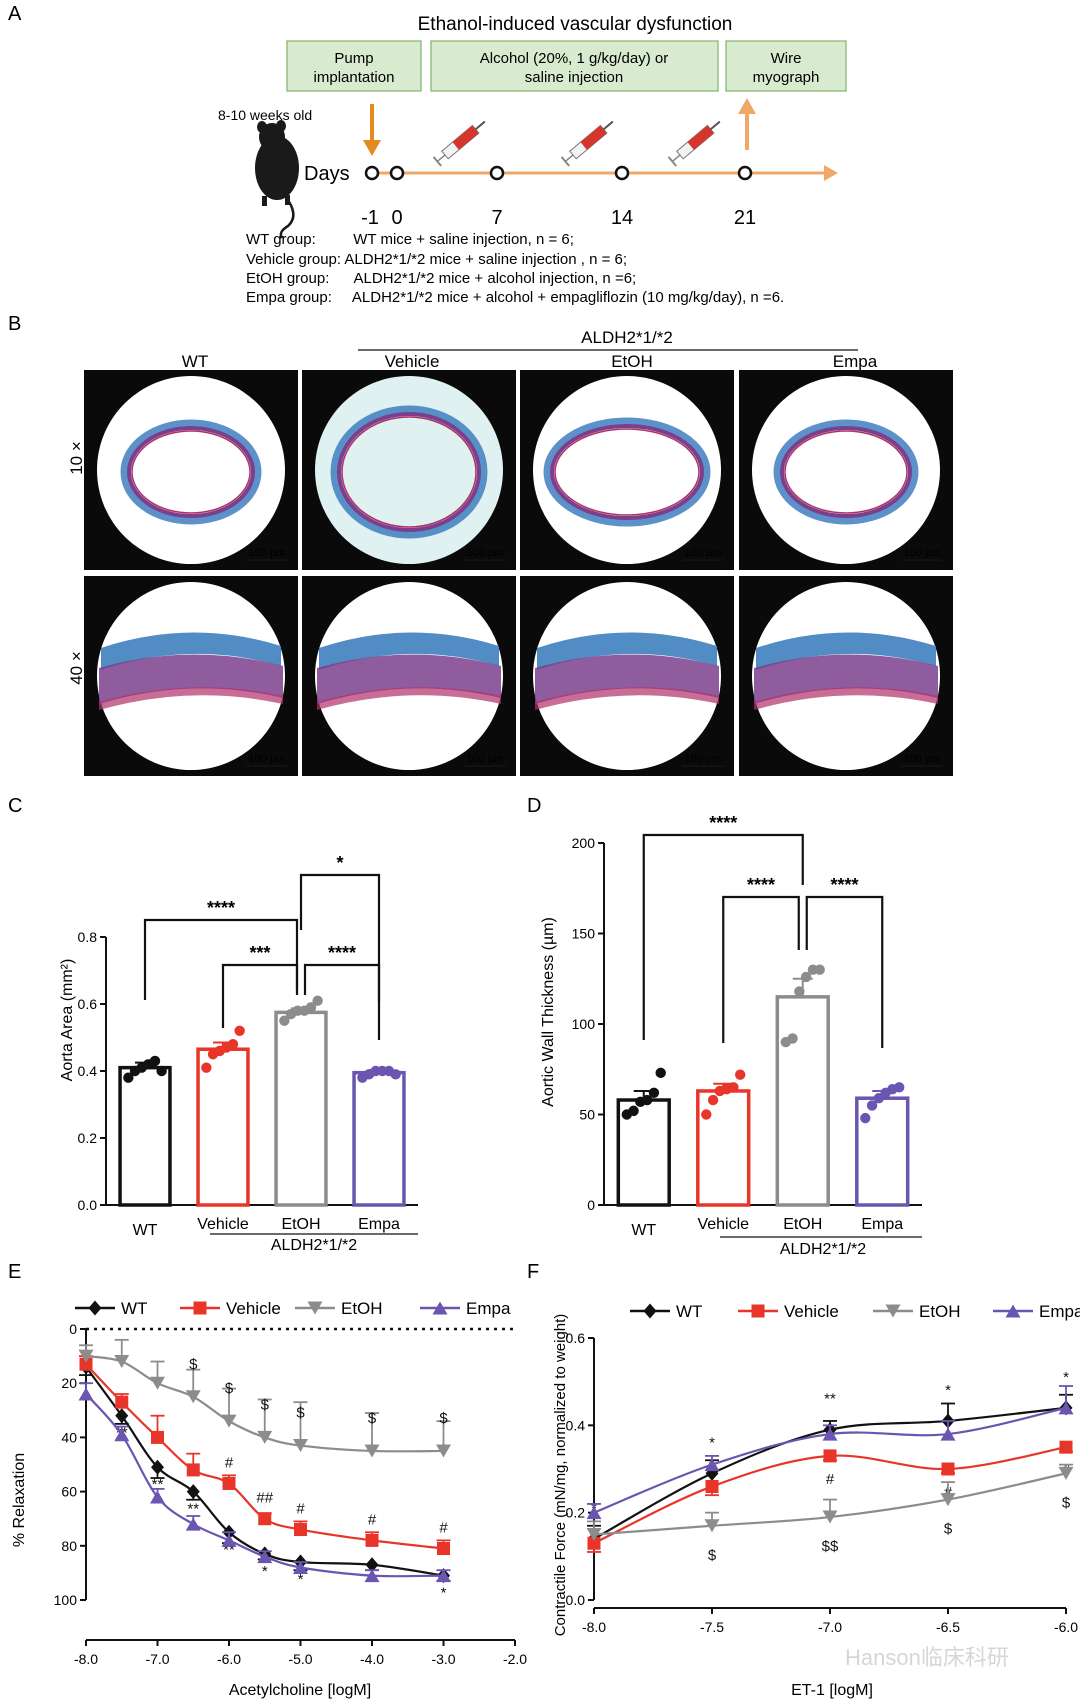 This screenshot has height=1701, width=1080. Describe the element at coordinates (15, 14) in the screenshot. I see `panel-a-letter: A` at that location.